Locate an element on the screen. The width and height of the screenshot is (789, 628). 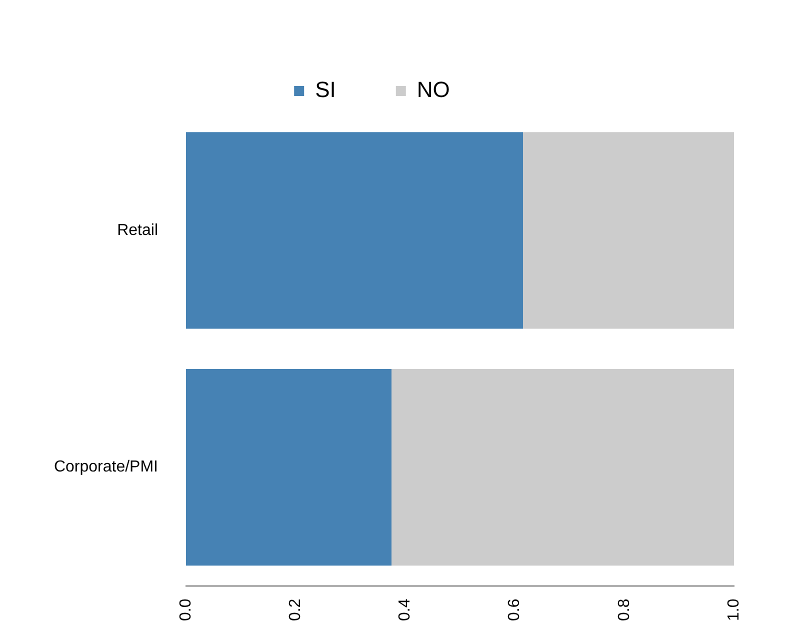
legend-label: SI is located at coordinates (325, 89).